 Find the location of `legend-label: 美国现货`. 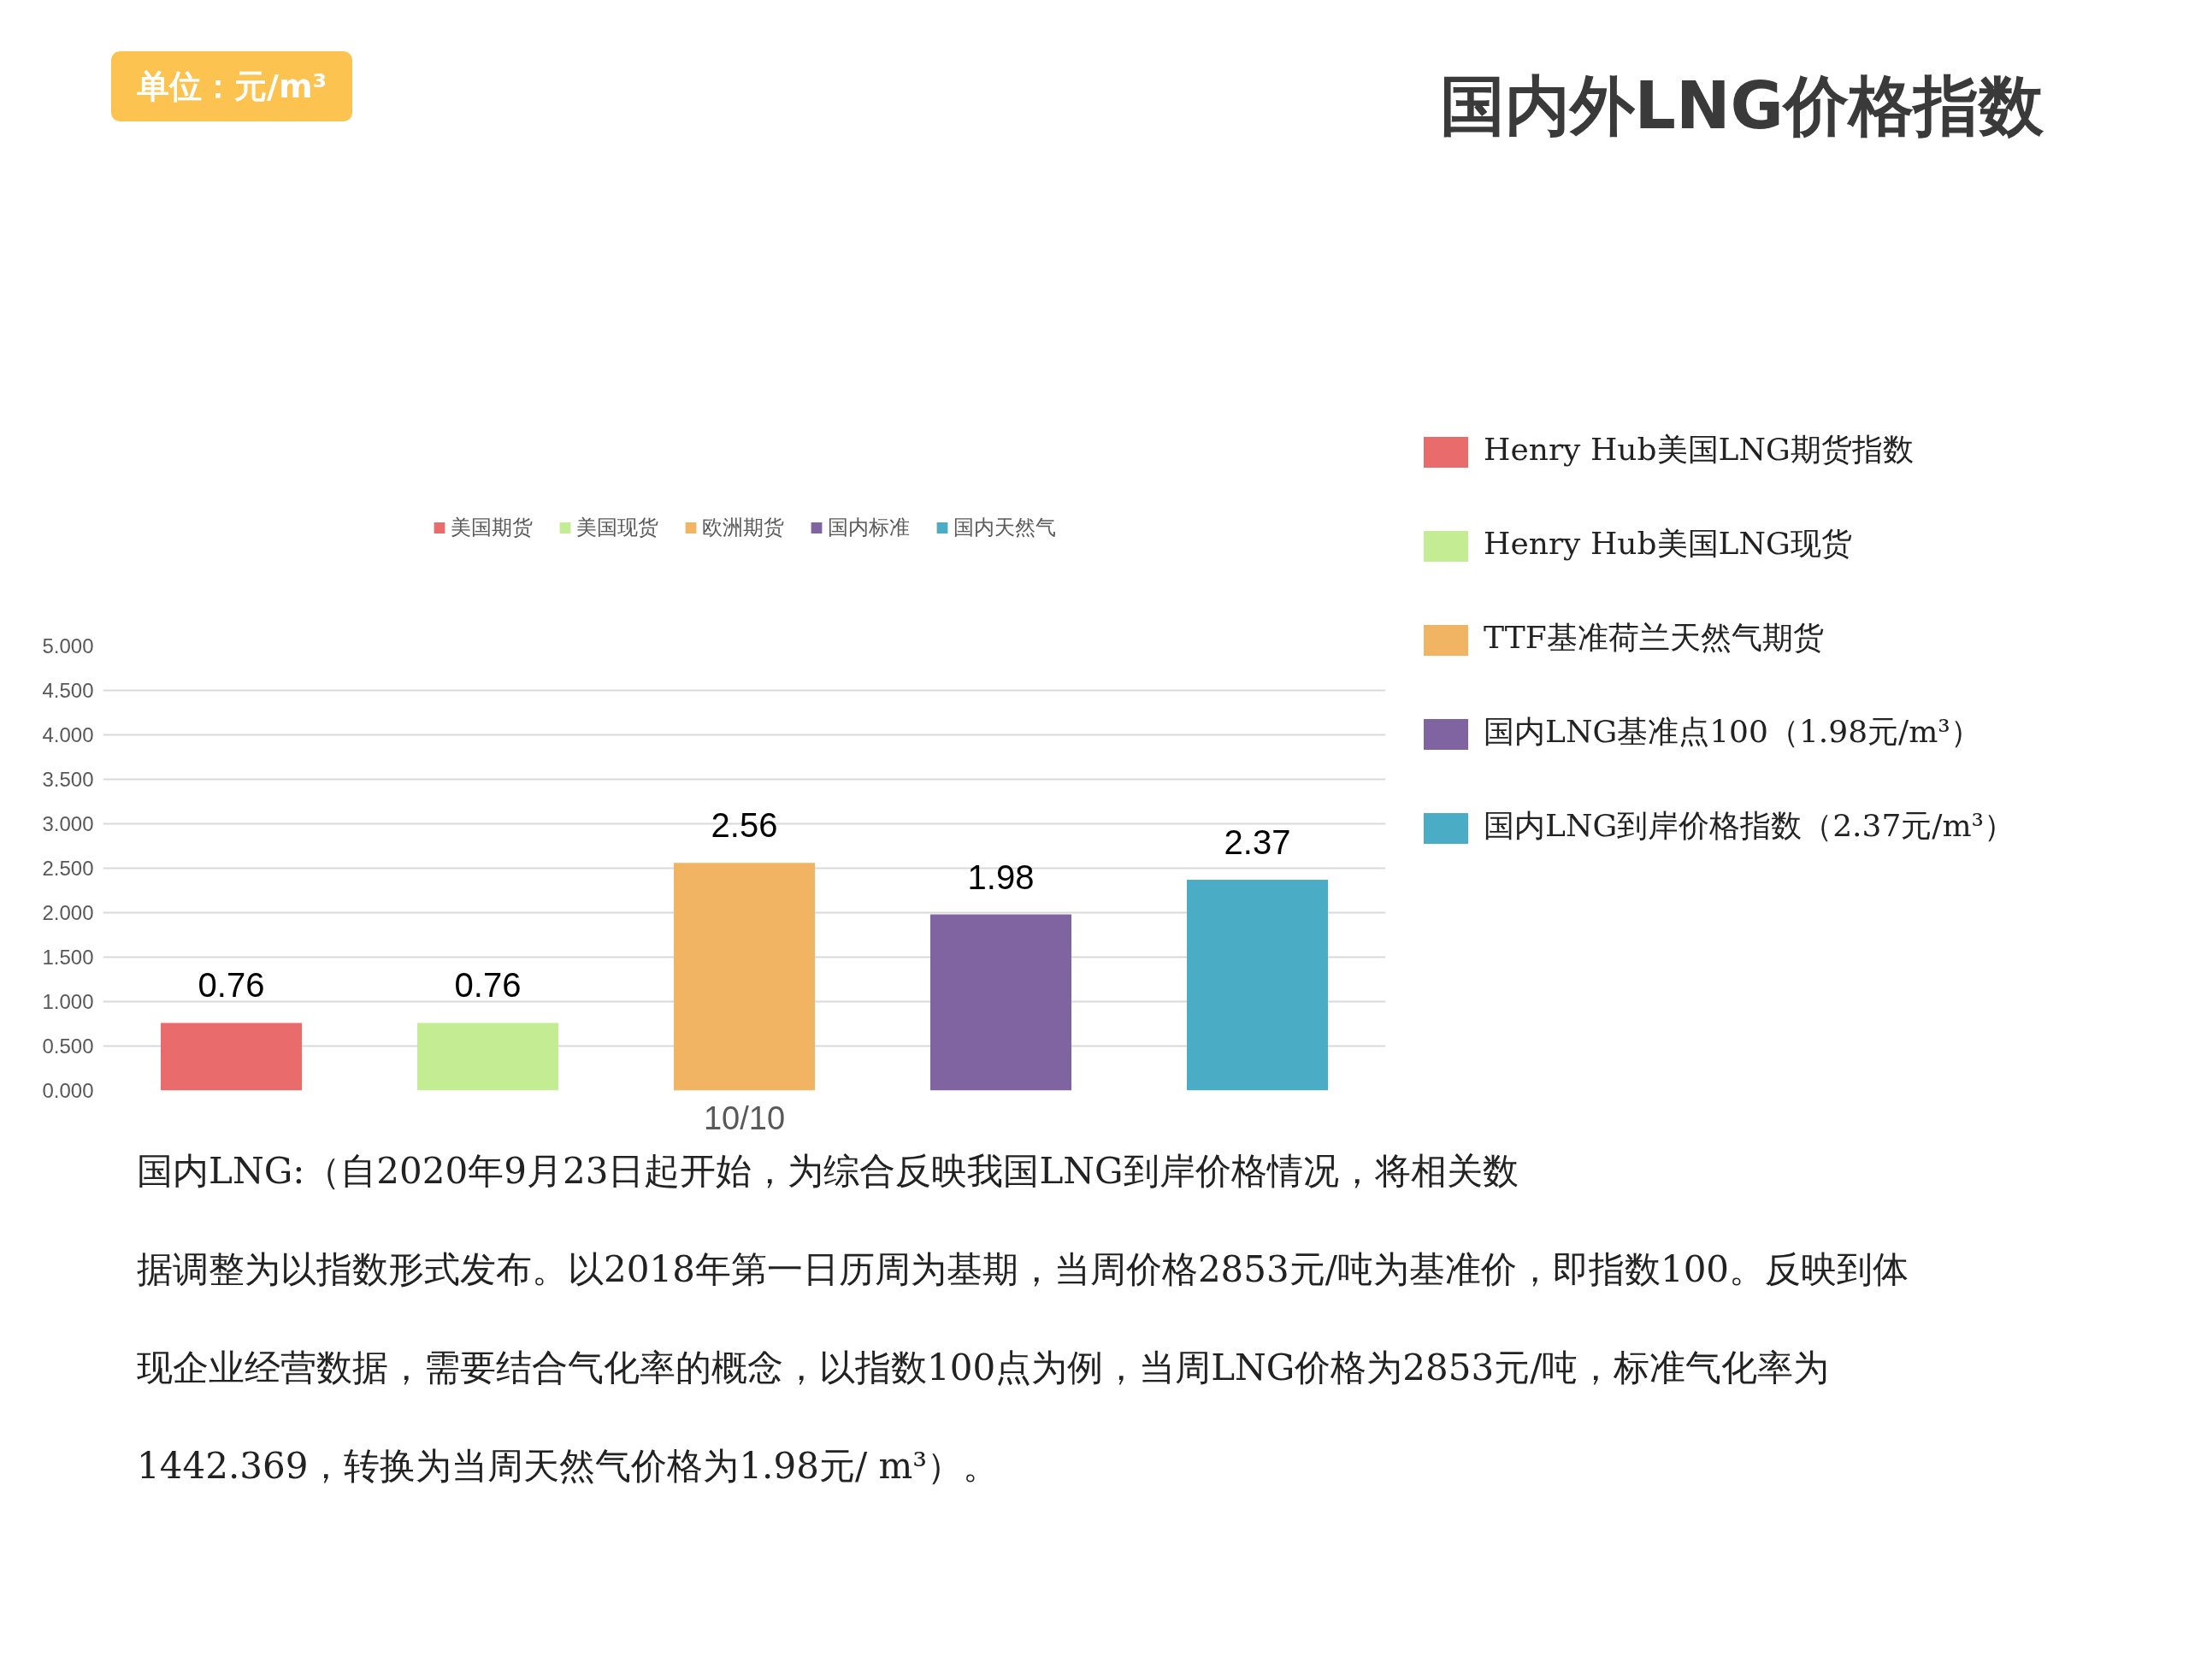

legend-label: 美国现货 is located at coordinates (616, 528).